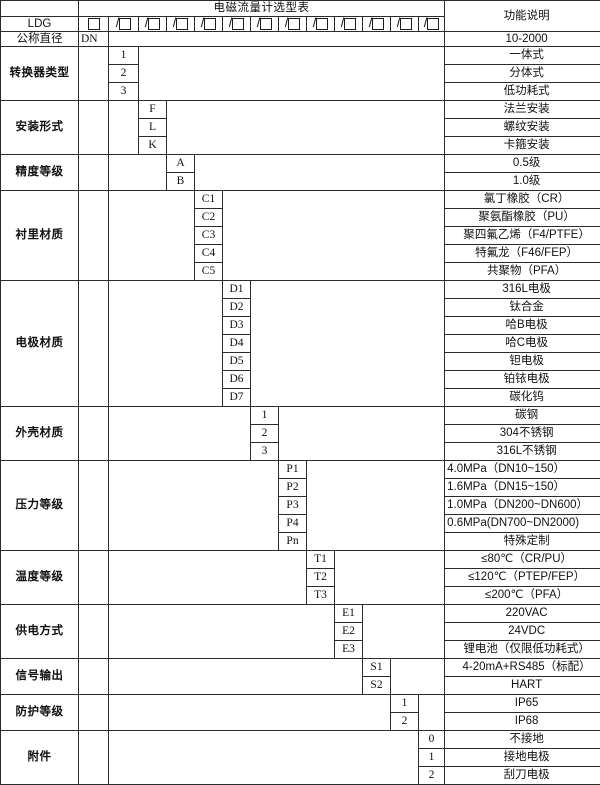 The image size is (600, 785). What do you see at coordinates (209, 236) in the screenshot?
I see `code-cell: C3` at bounding box center [209, 236].